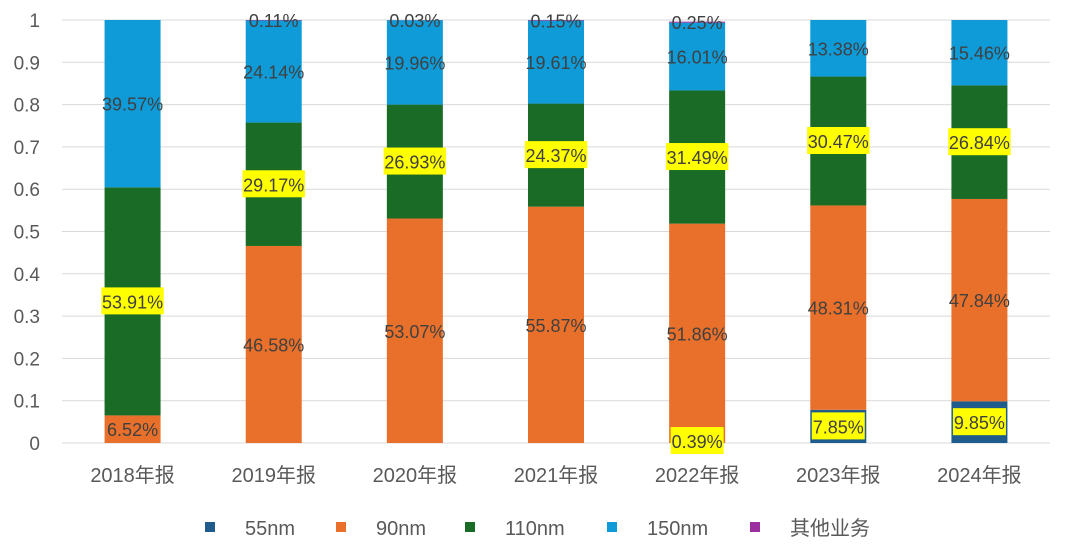 This screenshot has width=1067, height=555. What do you see at coordinates (677, 529) in the screenshot?
I see `legend-label: 150nm` at bounding box center [677, 529].